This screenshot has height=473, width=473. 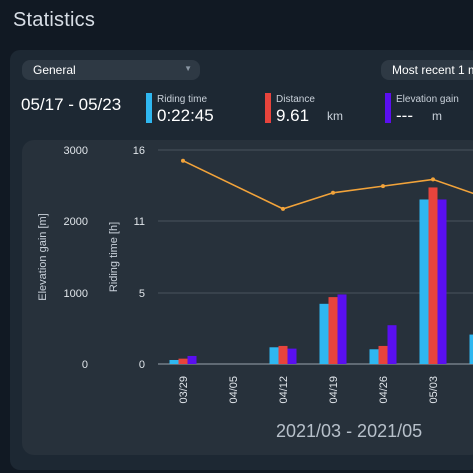 I want to click on elevation-tick-label: 2000, so click(x=76, y=222).